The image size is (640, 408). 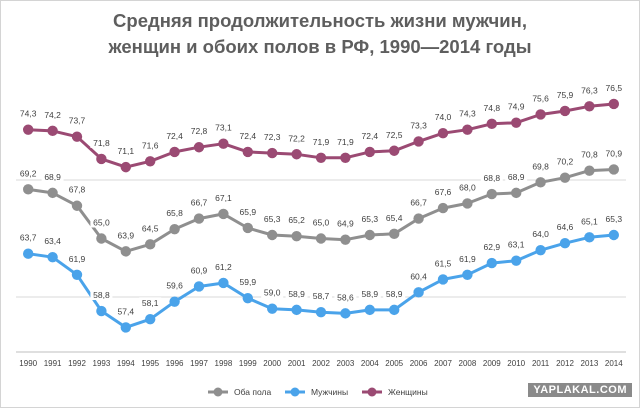 What do you see at coordinates (199, 363) in the screenshot?
I see `x-tick-label: 1997` at bounding box center [199, 363].